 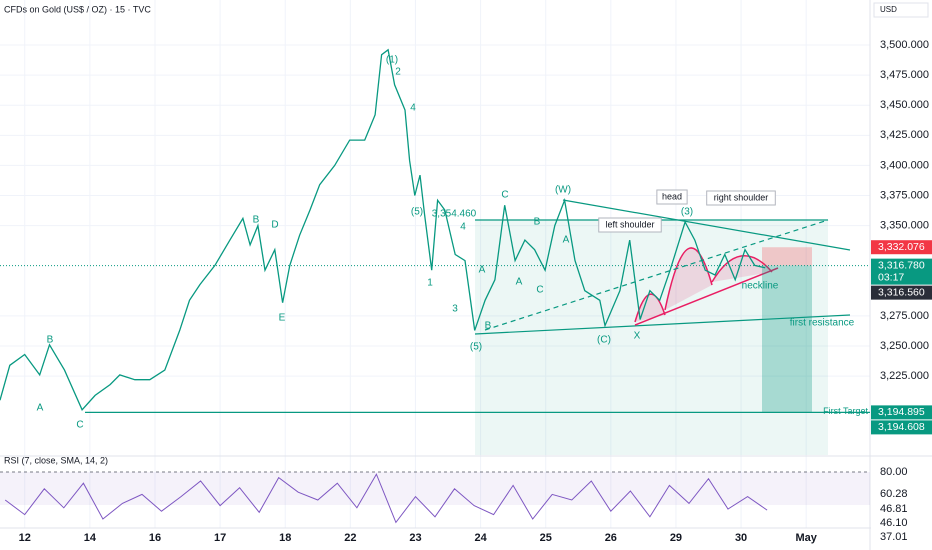 I want to click on wave-label: 3, so click(x=455, y=309).